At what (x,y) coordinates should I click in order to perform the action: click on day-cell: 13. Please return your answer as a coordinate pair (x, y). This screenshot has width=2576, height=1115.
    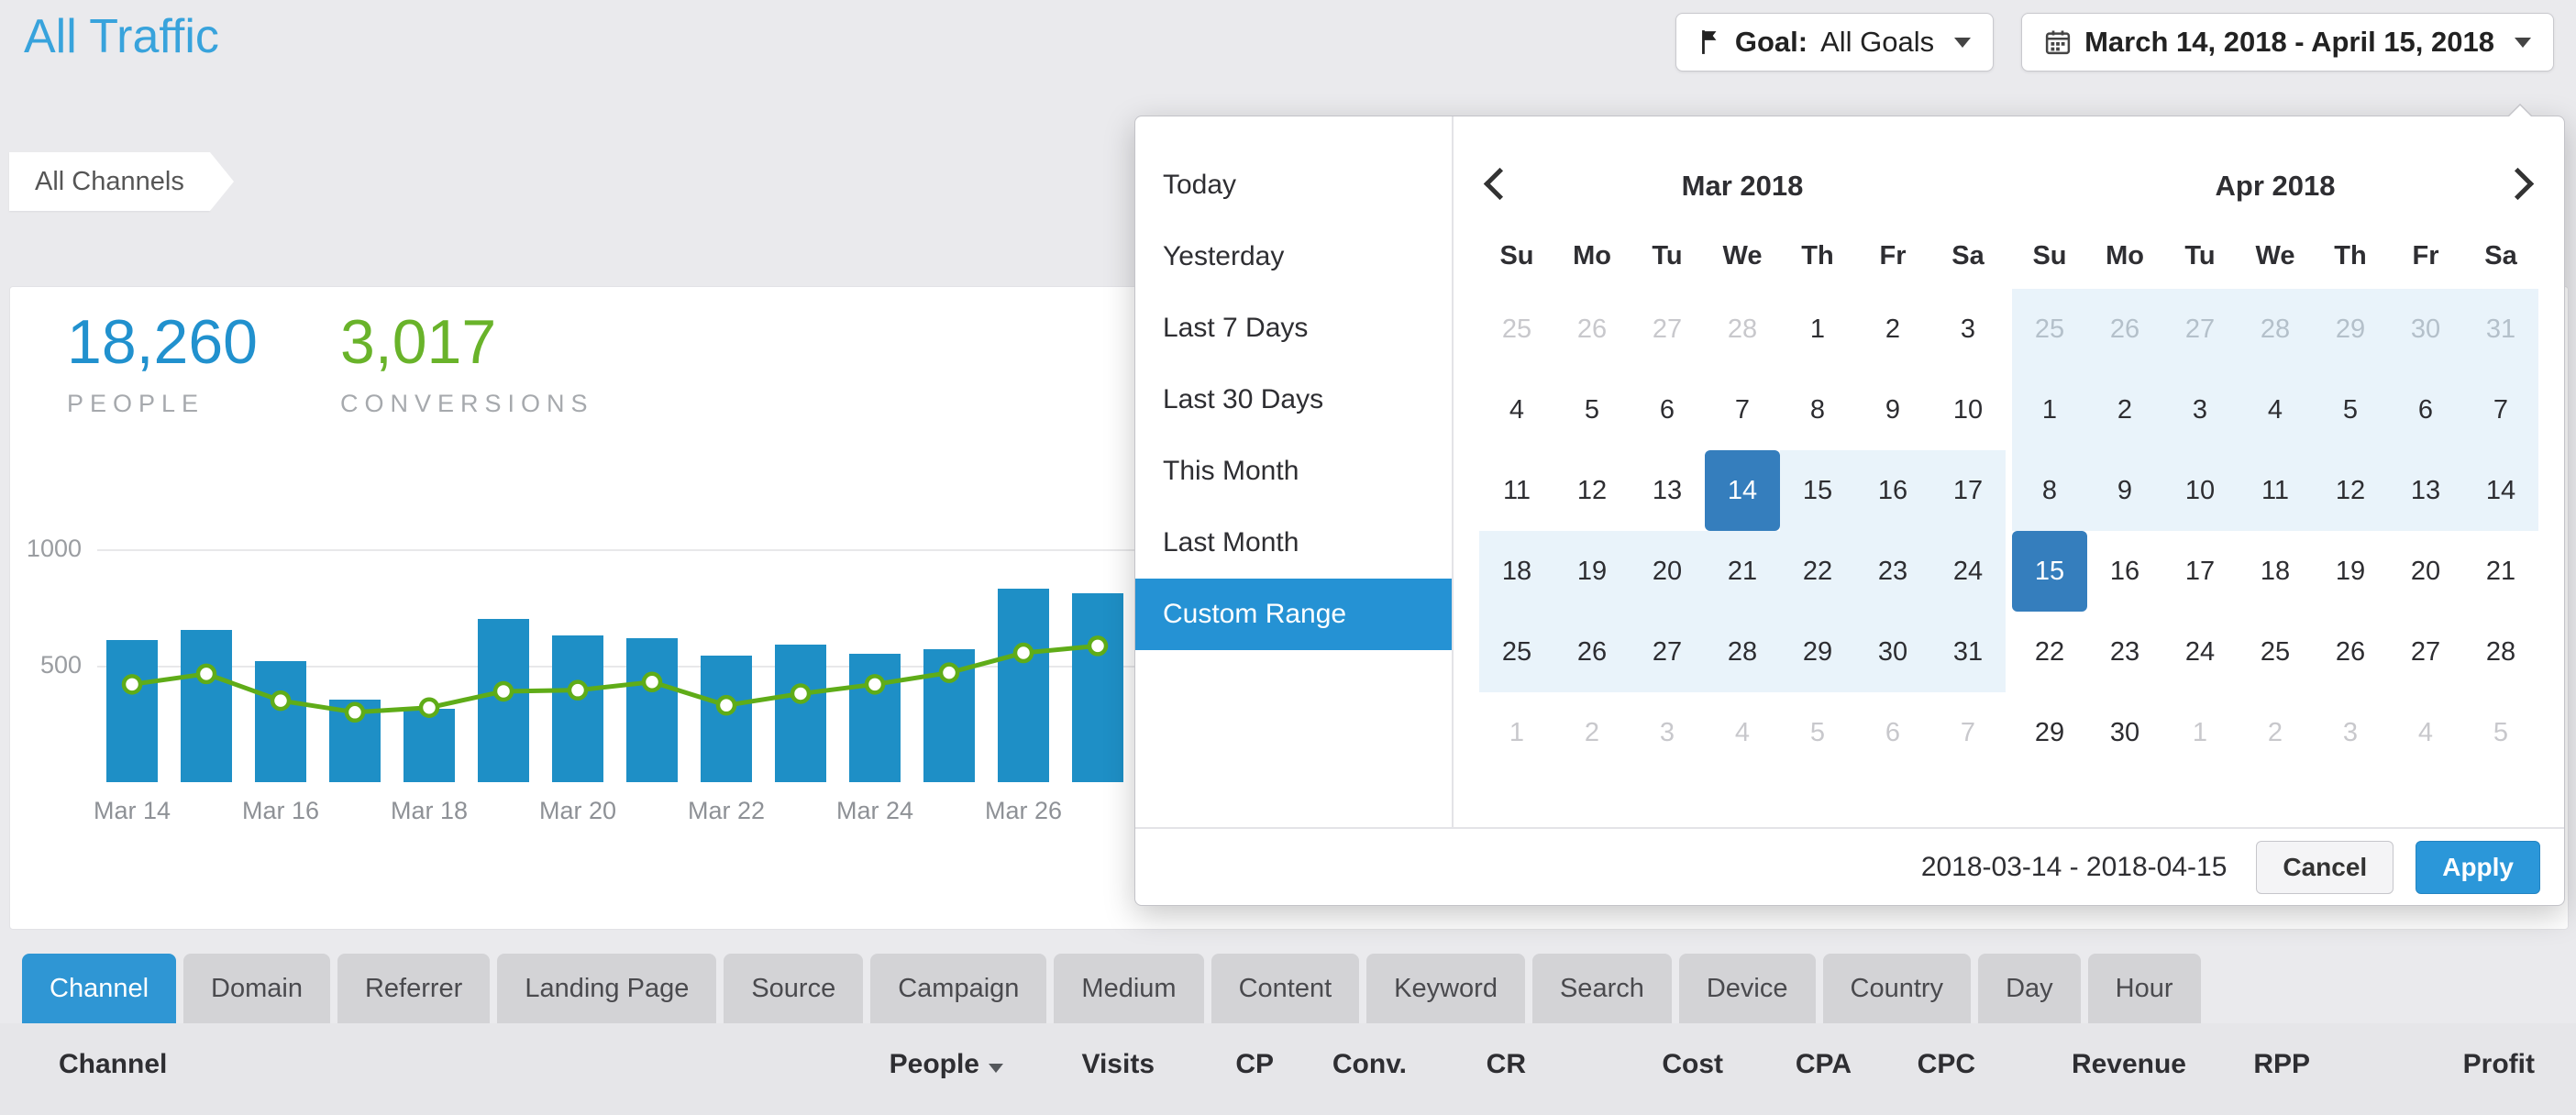
    Looking at the image, I should click on (2425, 490).